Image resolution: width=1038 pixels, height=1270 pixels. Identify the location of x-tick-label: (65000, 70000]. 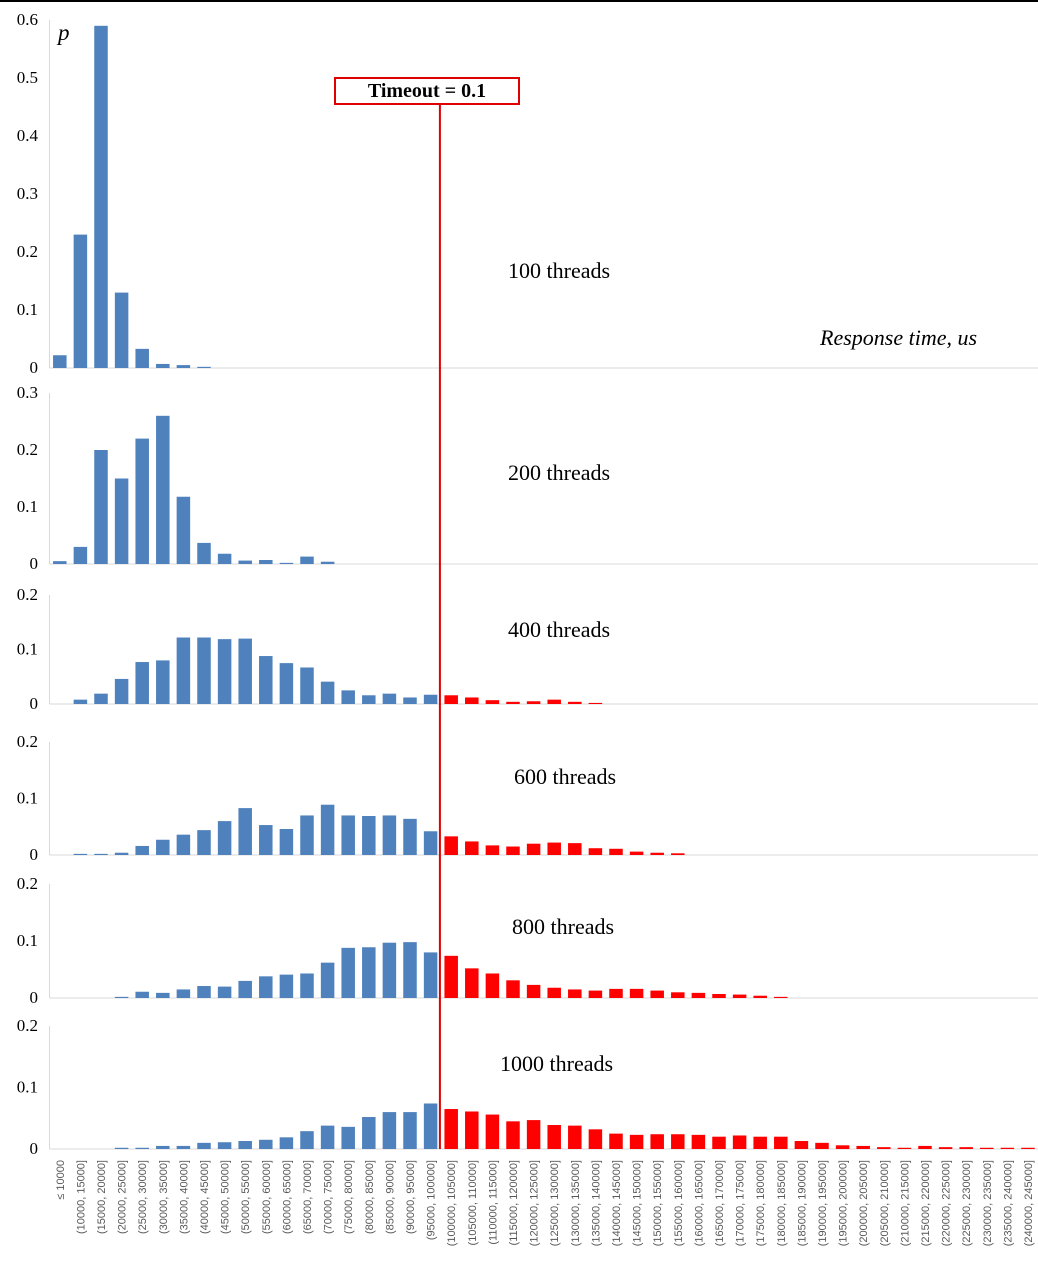
(308, 1197).